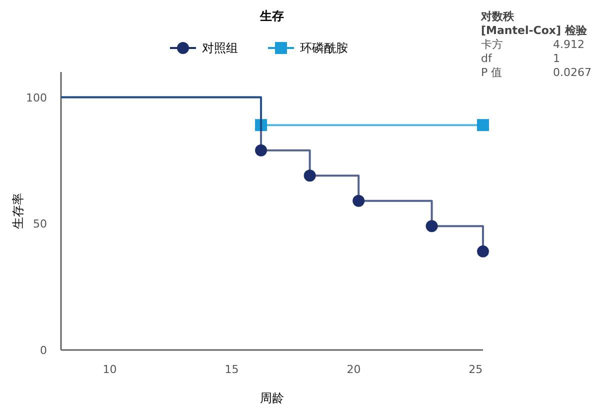 The height and width of the screenshot is (409, 603). Describe the element at coordinates (556, 58) in the screenshot. I see `text: 1` at that location.